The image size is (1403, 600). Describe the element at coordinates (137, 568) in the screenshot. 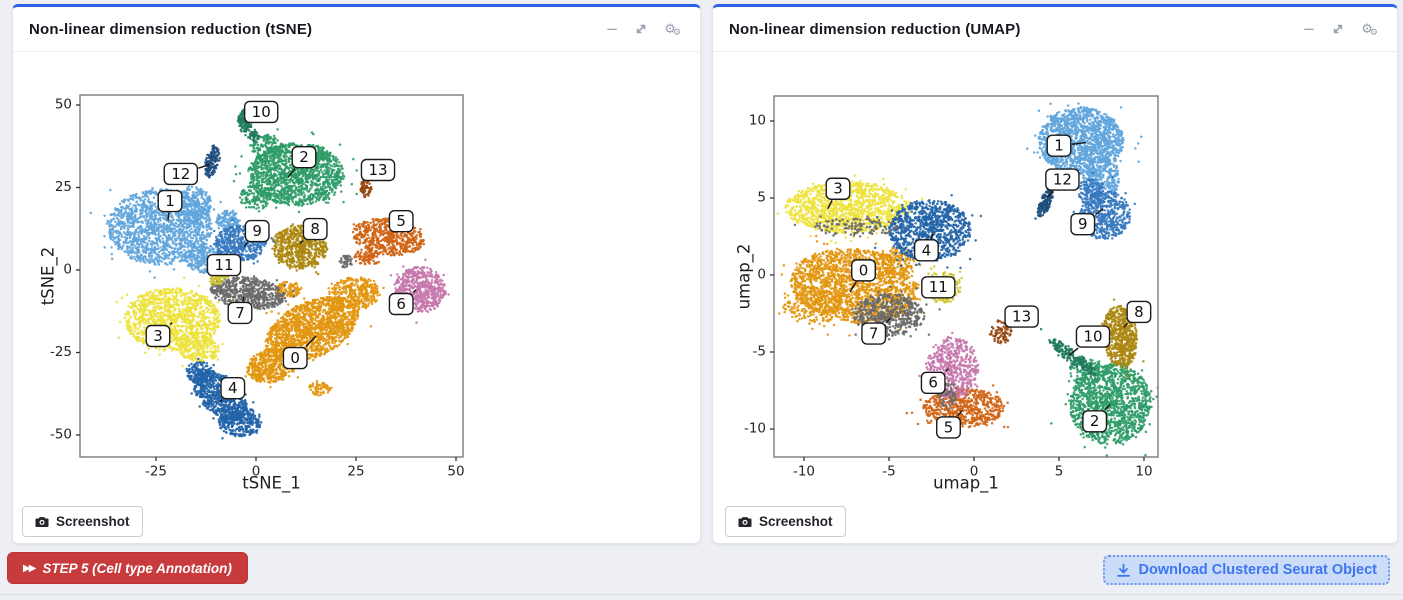

I see `step5-label: STEP 5 (Cell type Annotation)` at that location.